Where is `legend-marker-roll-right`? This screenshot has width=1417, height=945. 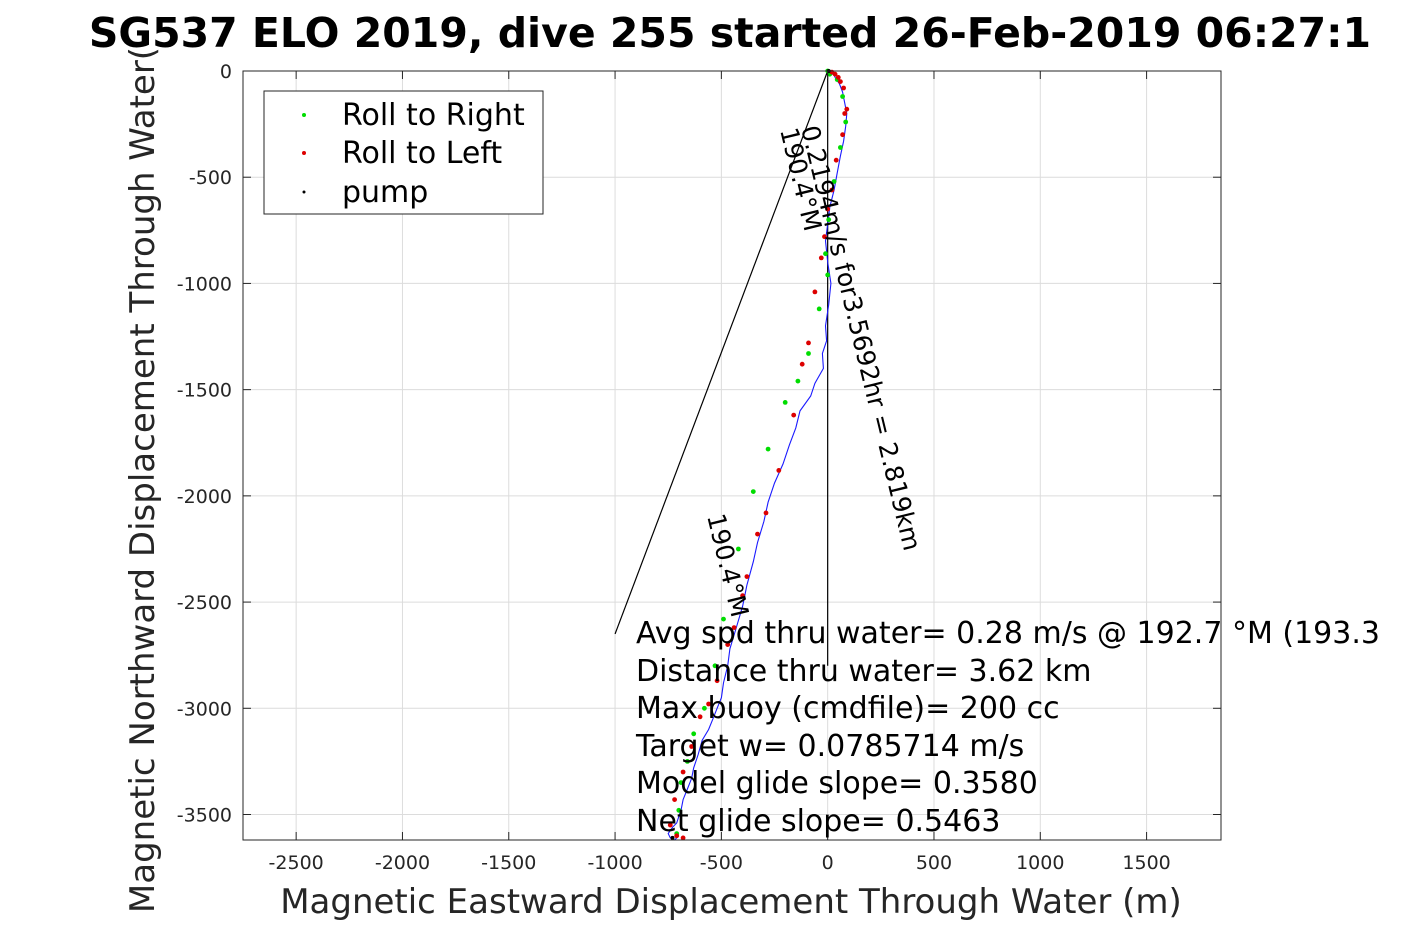
legend-marker-roll-right is located at coordinates (304, 115).